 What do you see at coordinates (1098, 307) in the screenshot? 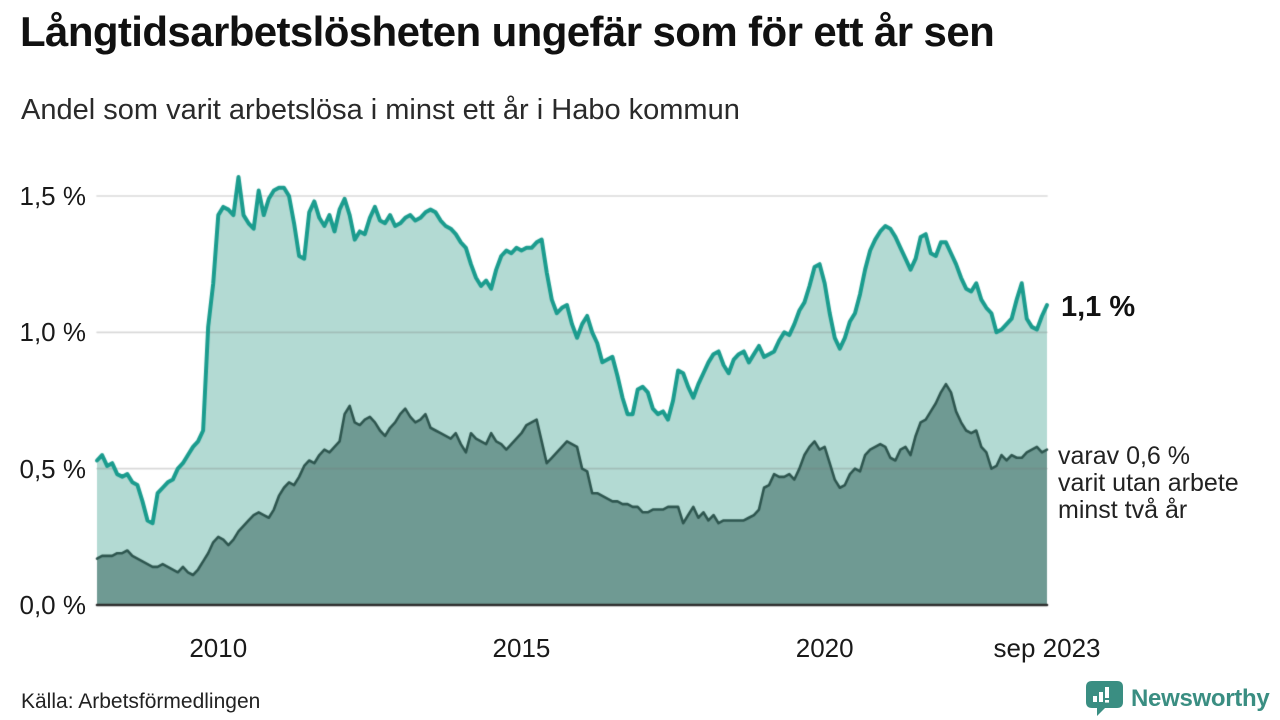
I see `latest-value-annotation: 1,1 %` at bounding box center [1098, 307].